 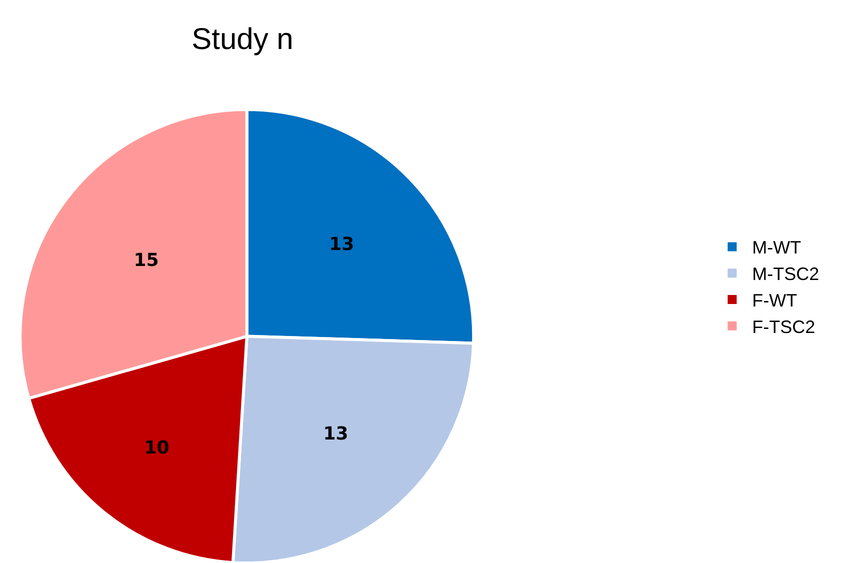 What do you see at coordinates (786, 274) in the screenshot?
I see `legend-label: M-TSC2` at bounding box center [786, 274].